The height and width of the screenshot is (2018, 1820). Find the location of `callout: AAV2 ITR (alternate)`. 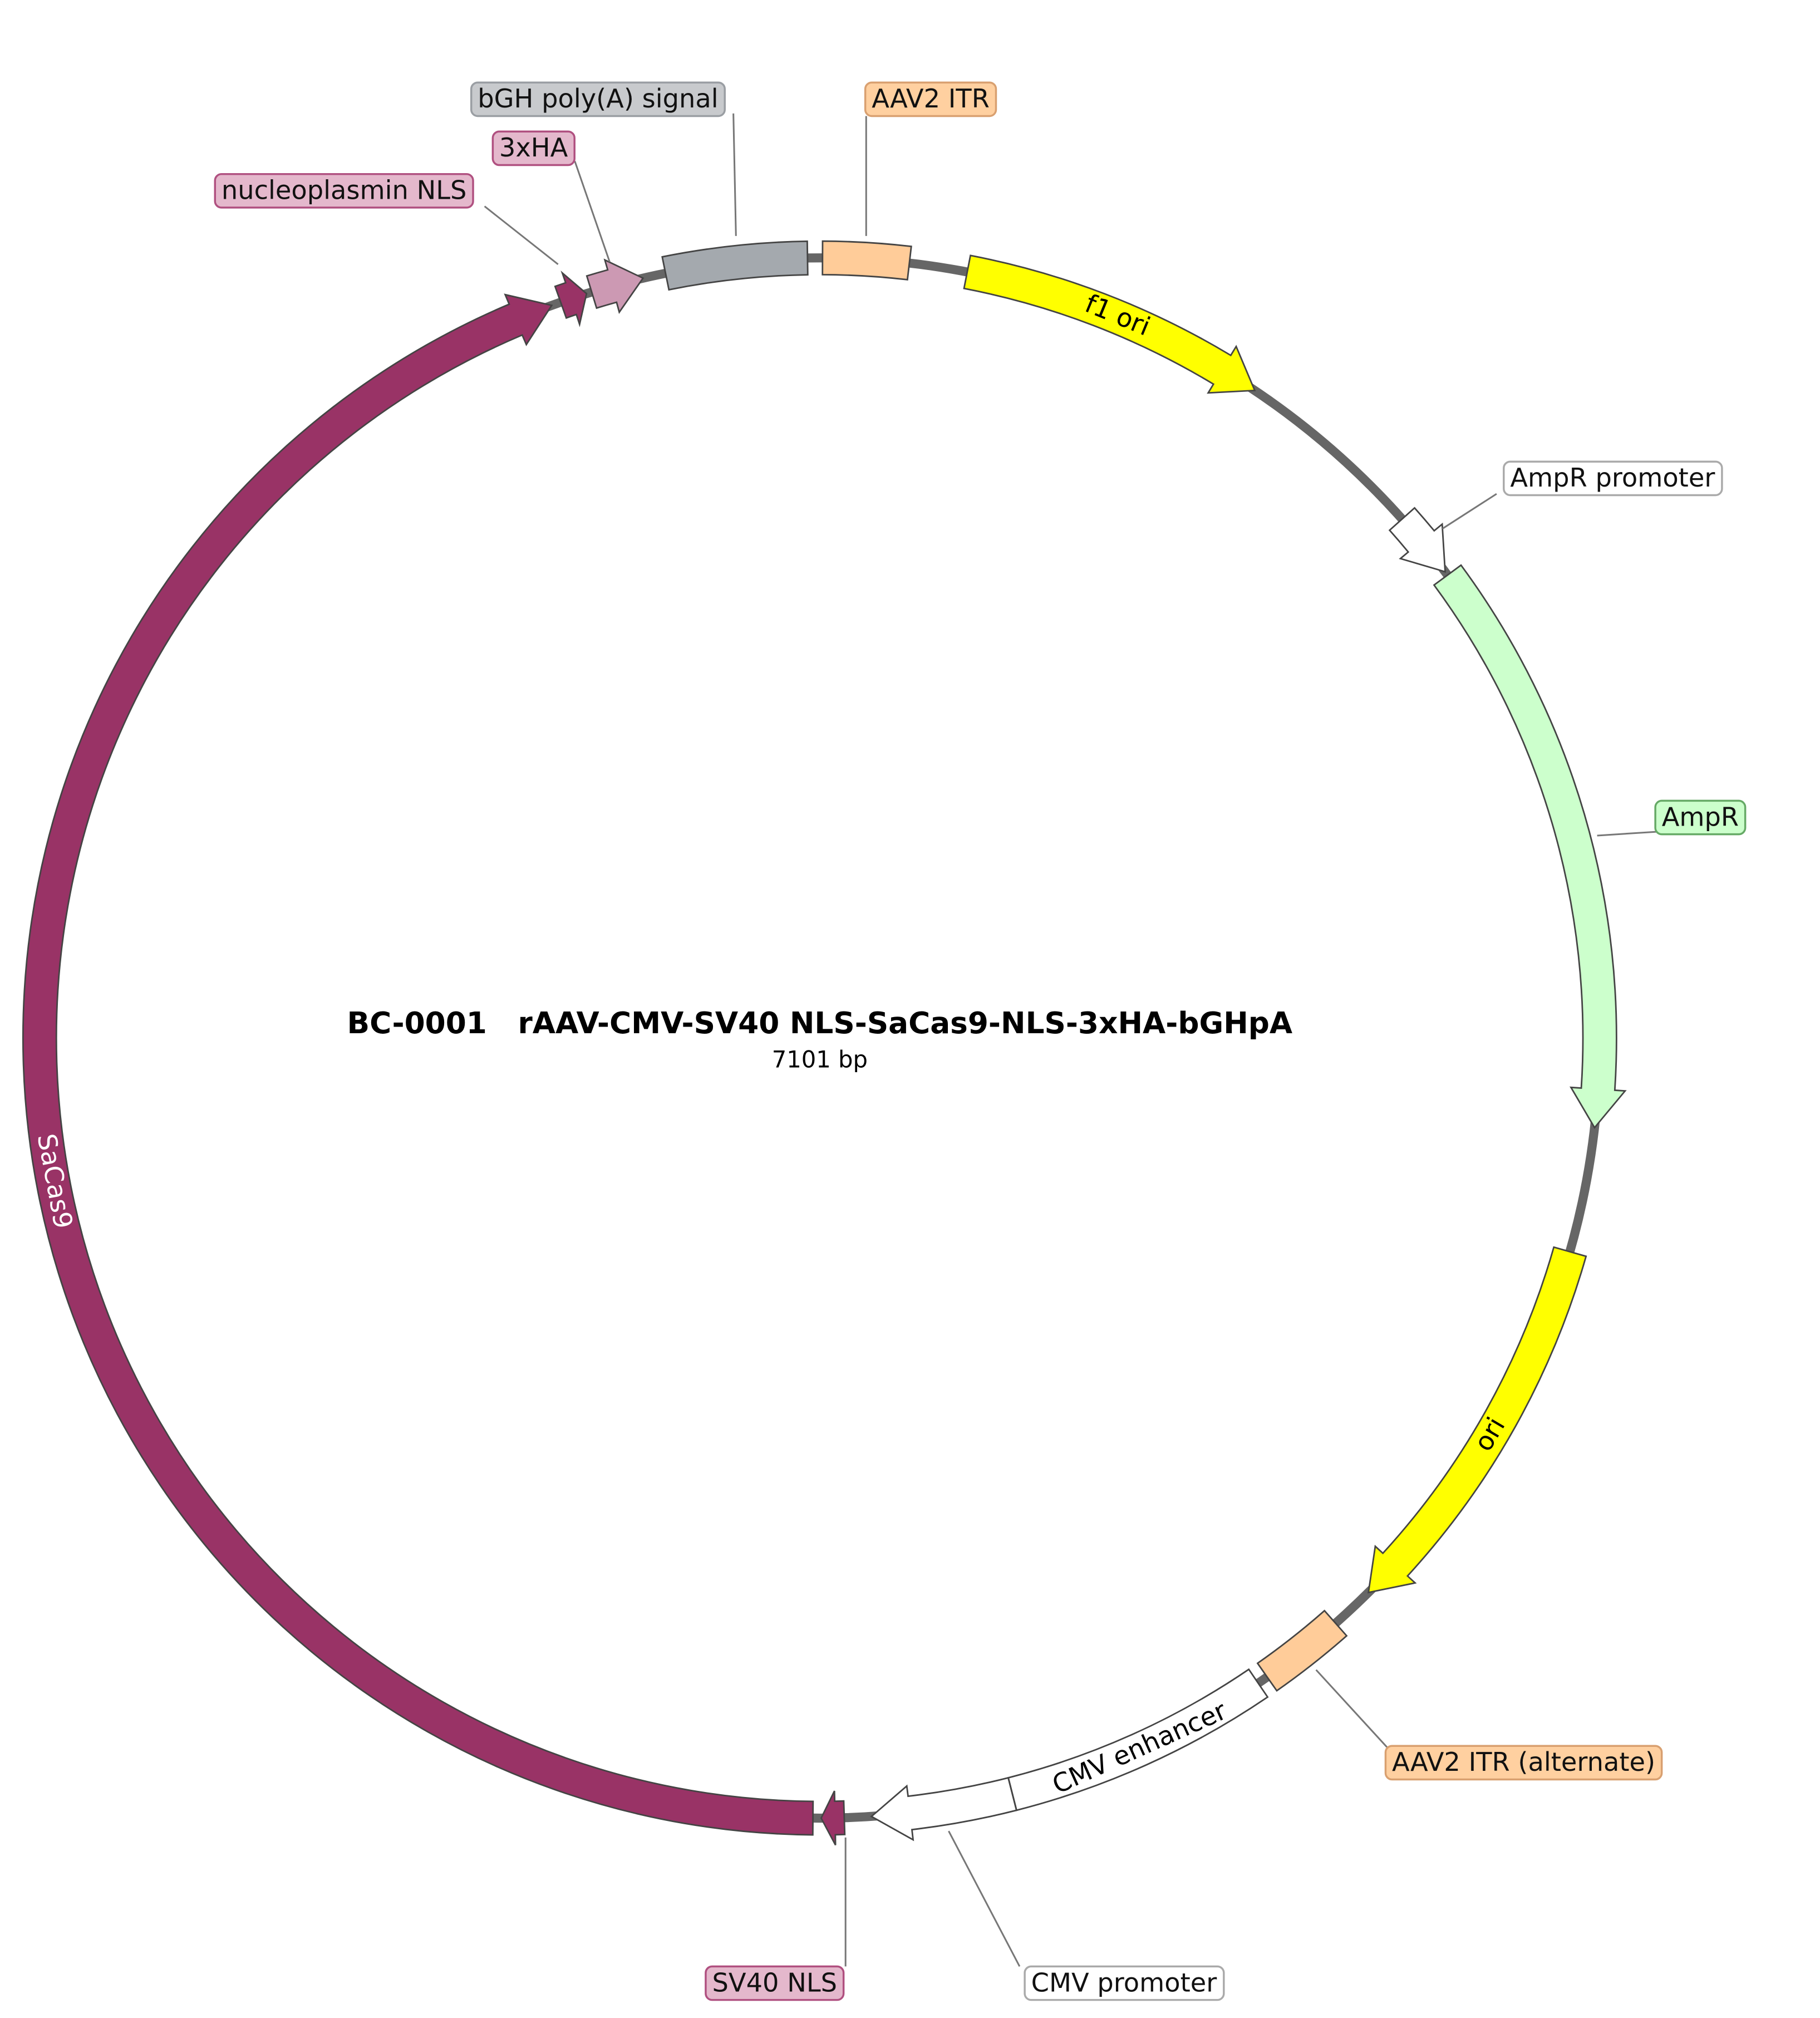

callout: AAV2 ITR (alternate) is located at coordinates (1523, 1763).